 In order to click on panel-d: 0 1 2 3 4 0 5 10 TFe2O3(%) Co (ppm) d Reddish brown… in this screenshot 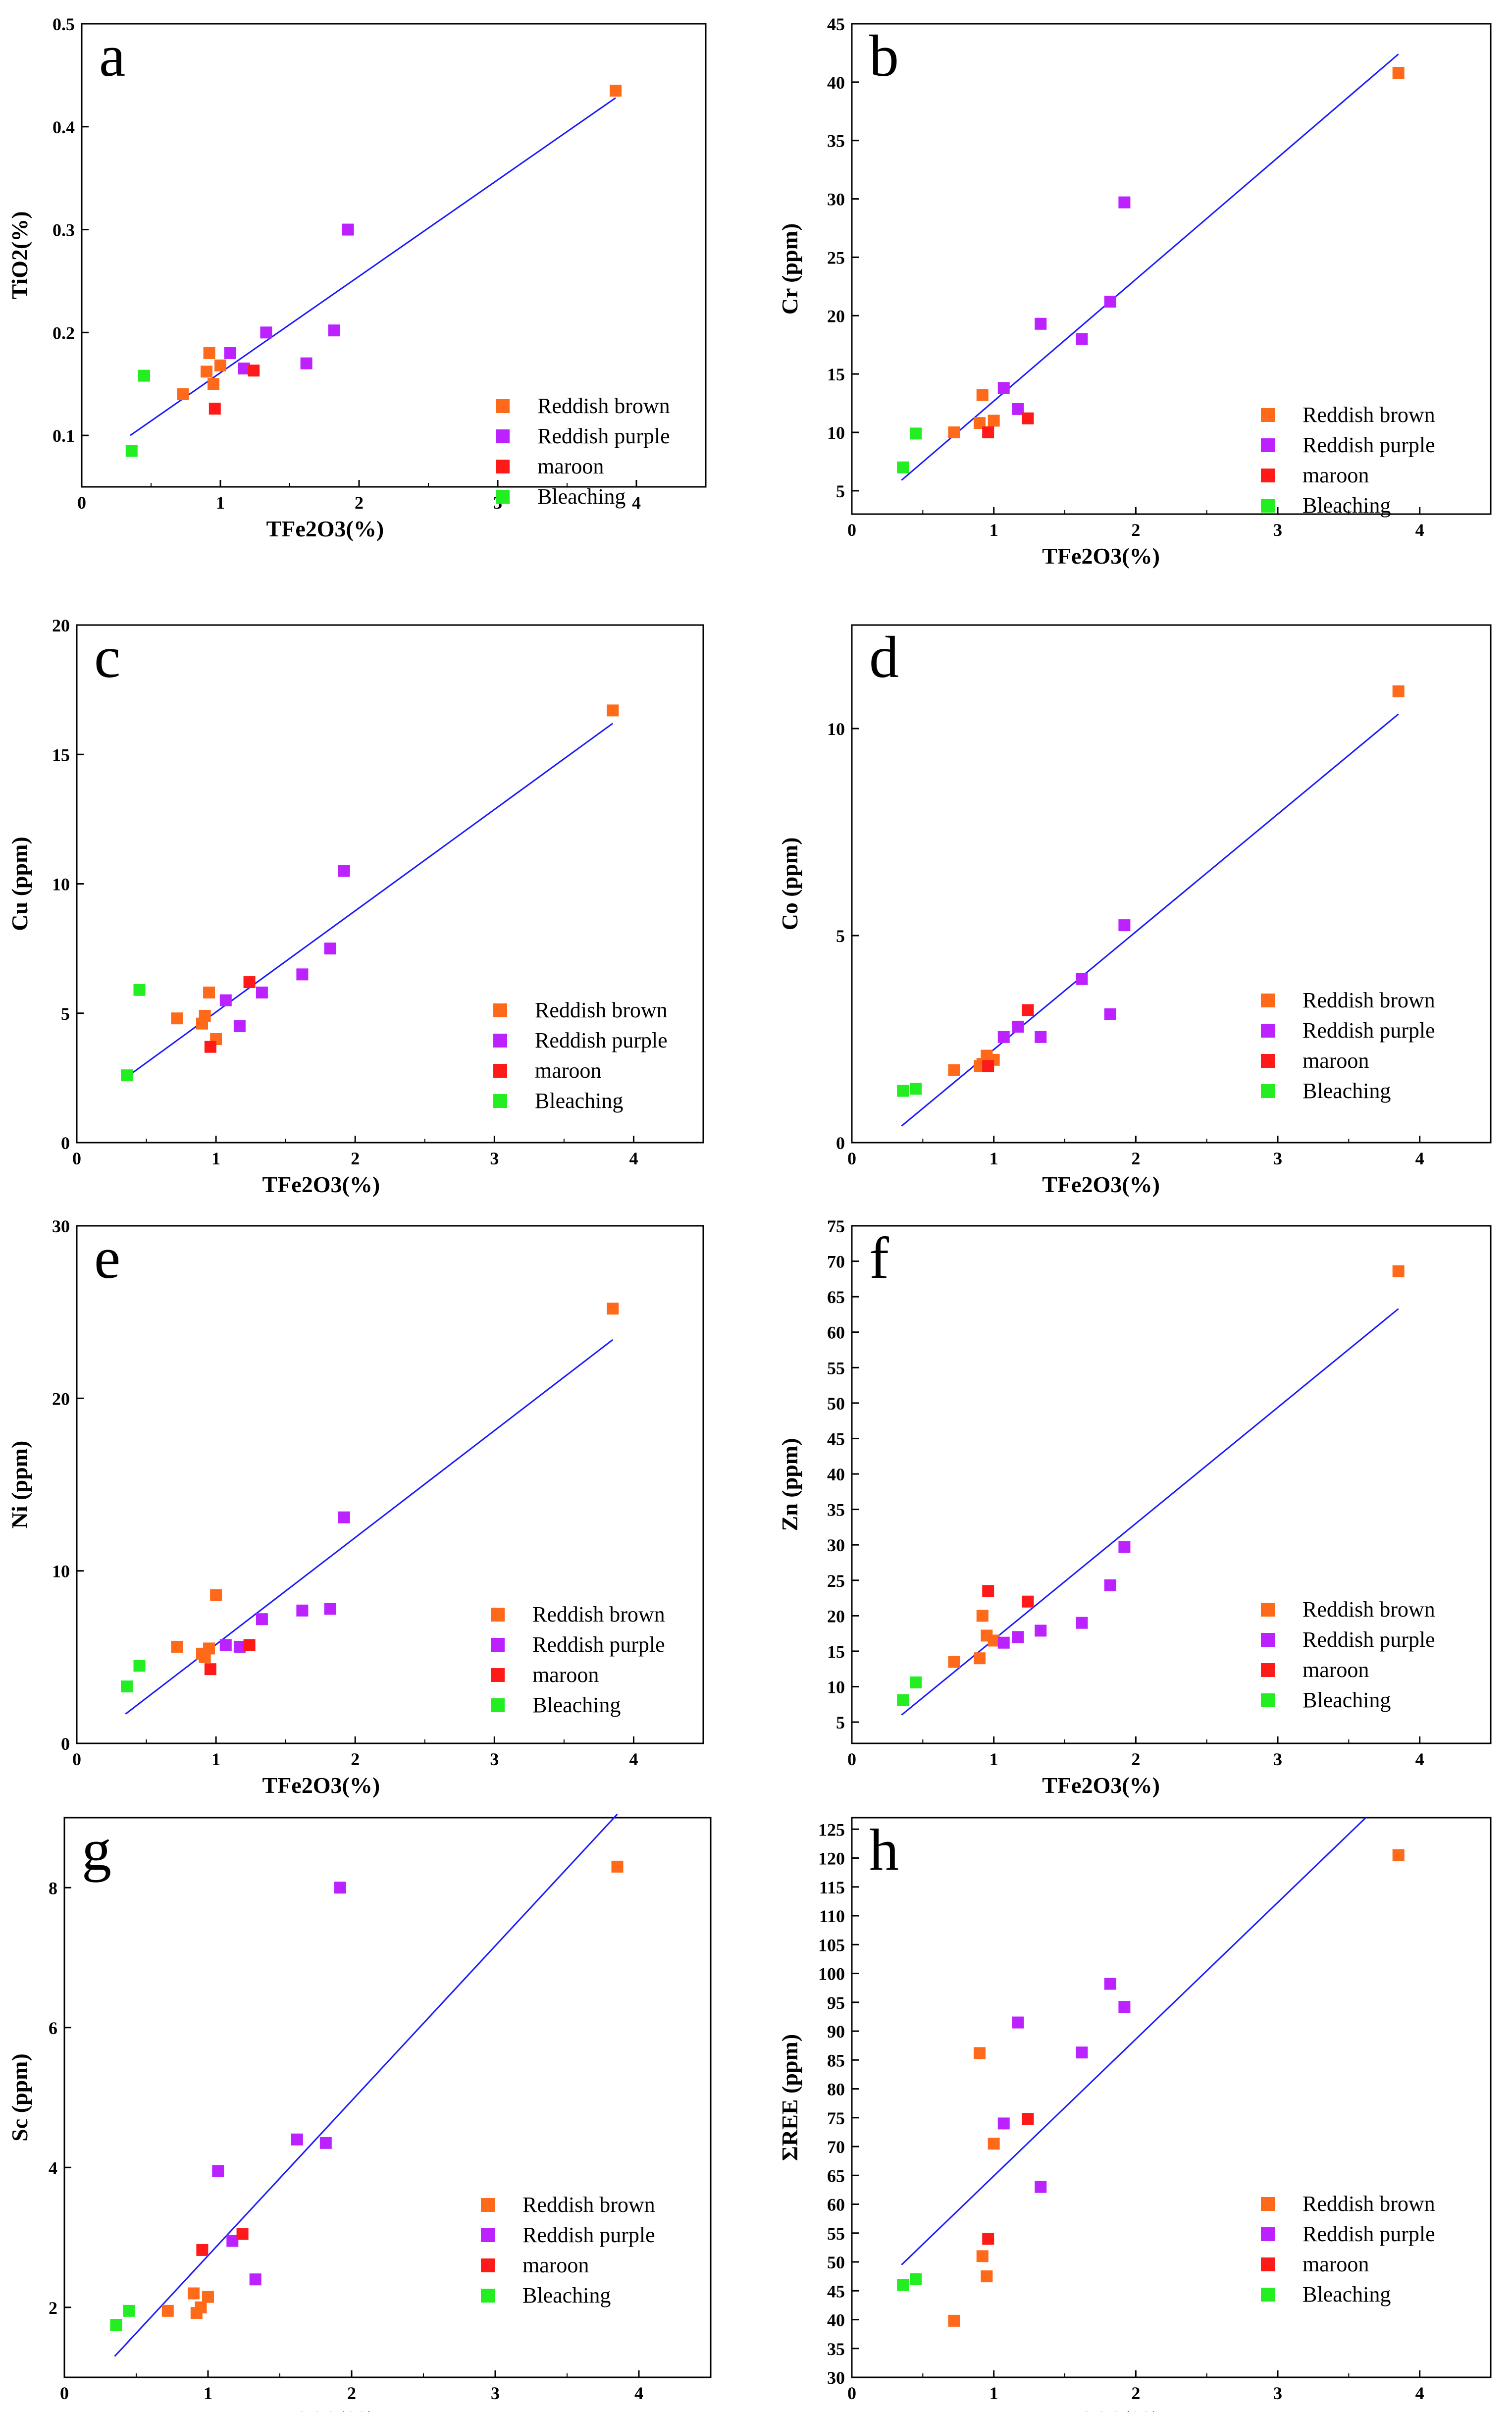, I will do `click(1134, 910)`.